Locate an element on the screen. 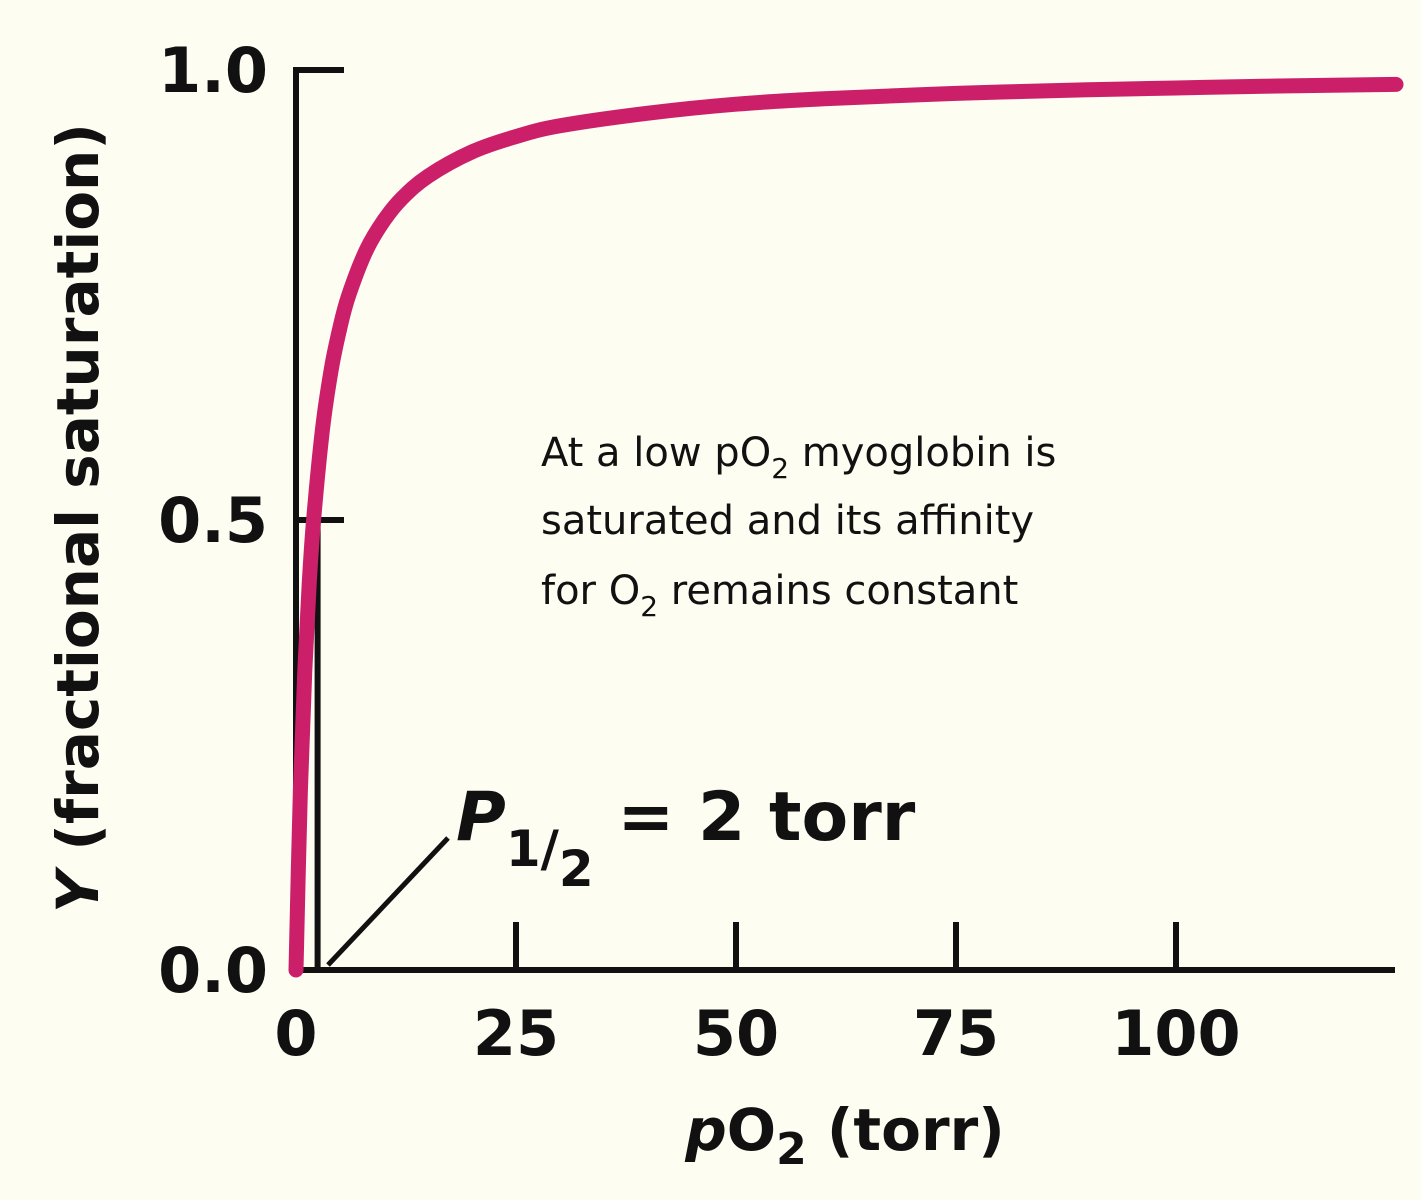 Image resolution: width=1421 pixels, height=1200 pixels. note-line-2: saturated and its affinity is located at coordinates (787, 521).